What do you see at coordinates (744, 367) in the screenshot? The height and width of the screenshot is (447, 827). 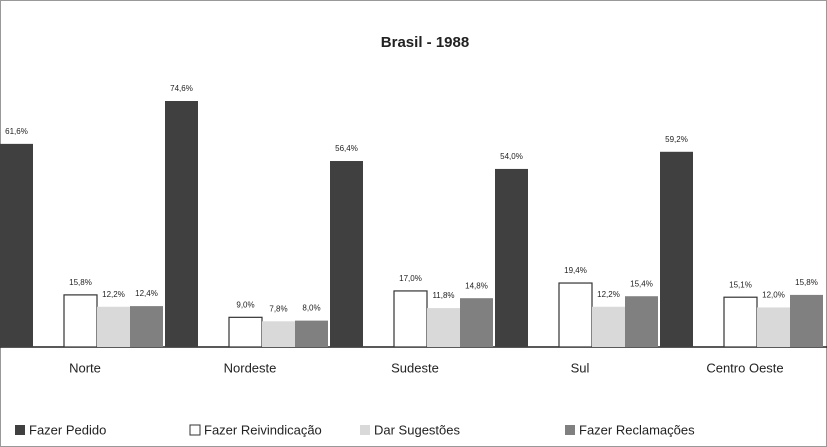 I see `x-tick-label: Centro Oeste` at bounding box center [744, 367].